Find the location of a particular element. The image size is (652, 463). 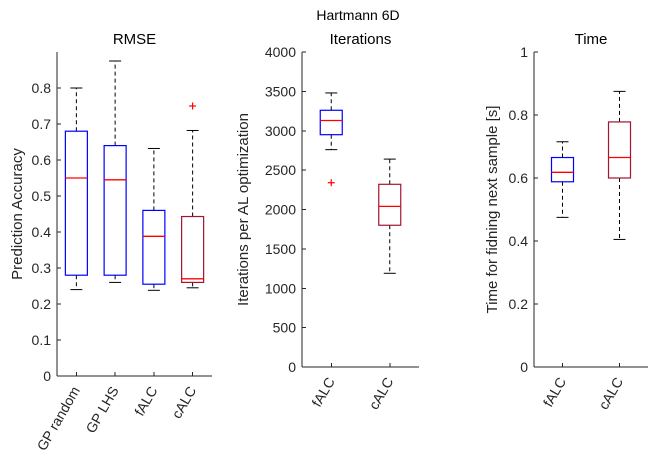

figure-title: Hartmann 6D is located at coordinates (357, 15).